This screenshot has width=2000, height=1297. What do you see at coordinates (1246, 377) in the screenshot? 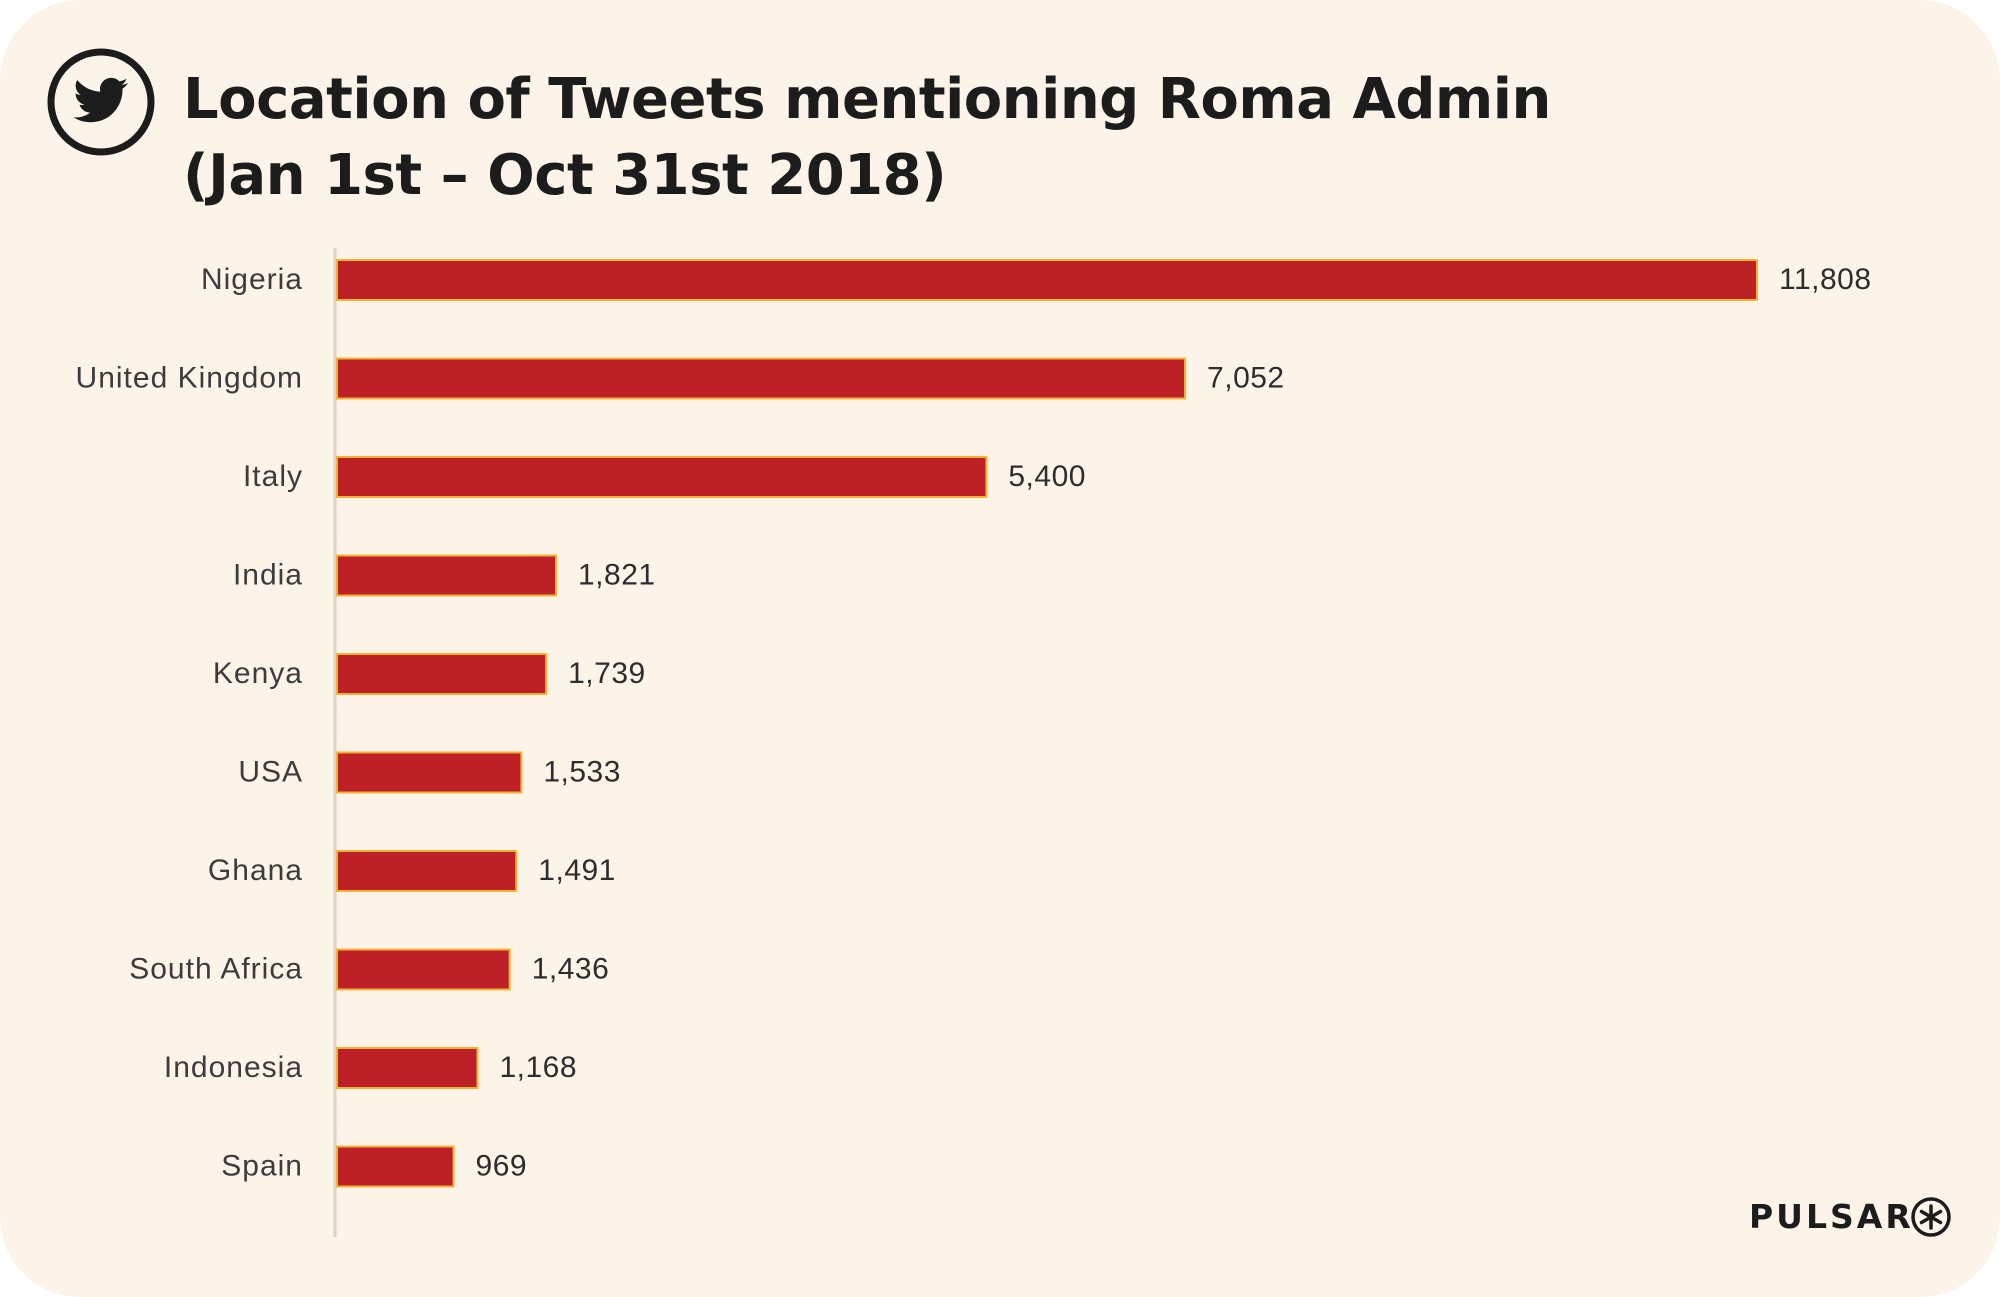
I see `value-label-united-kingdom: 7,052` at bounding box center [1246, 377].